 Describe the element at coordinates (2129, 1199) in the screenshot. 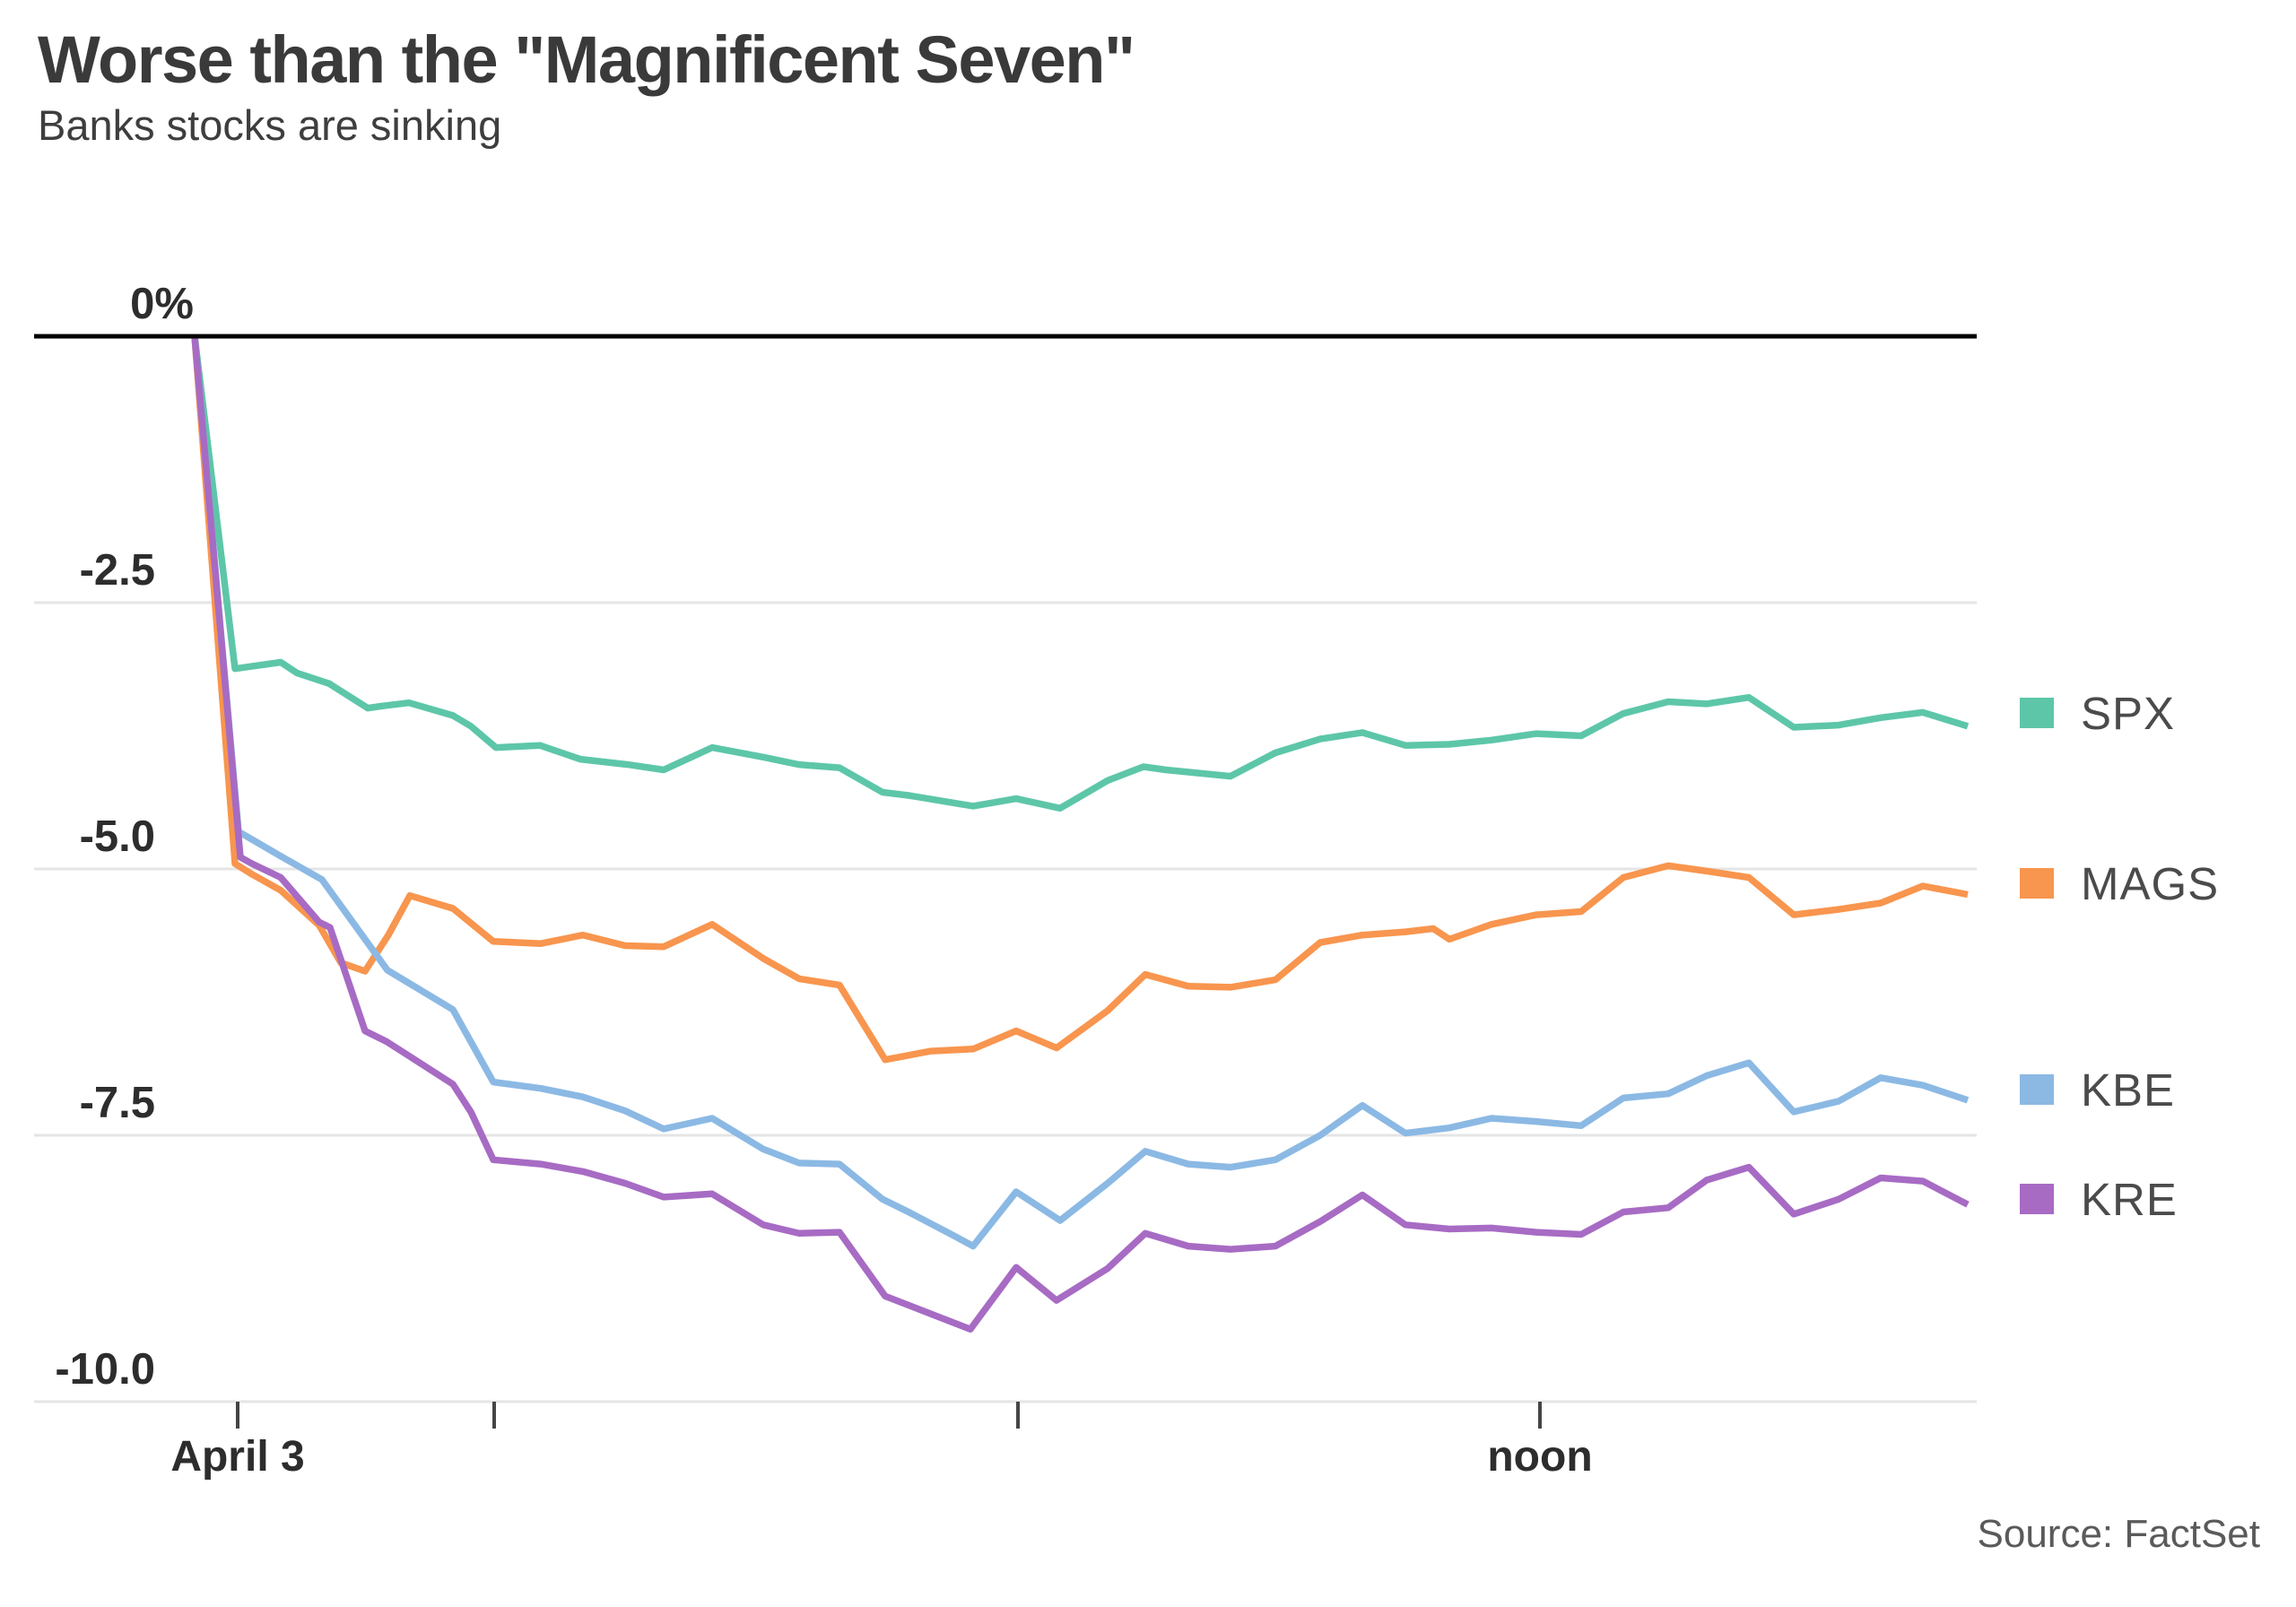

I see `legend-label: KRE` at that location.